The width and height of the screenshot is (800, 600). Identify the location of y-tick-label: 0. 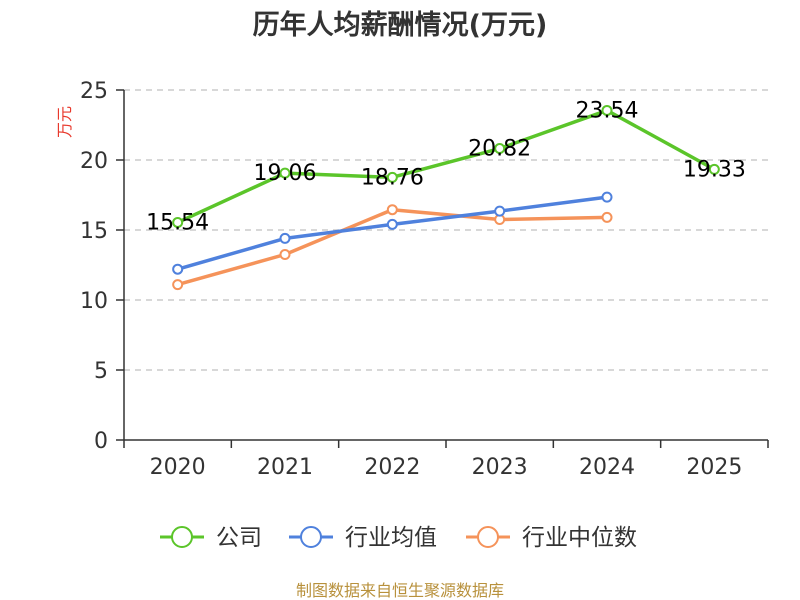
(101, 441).